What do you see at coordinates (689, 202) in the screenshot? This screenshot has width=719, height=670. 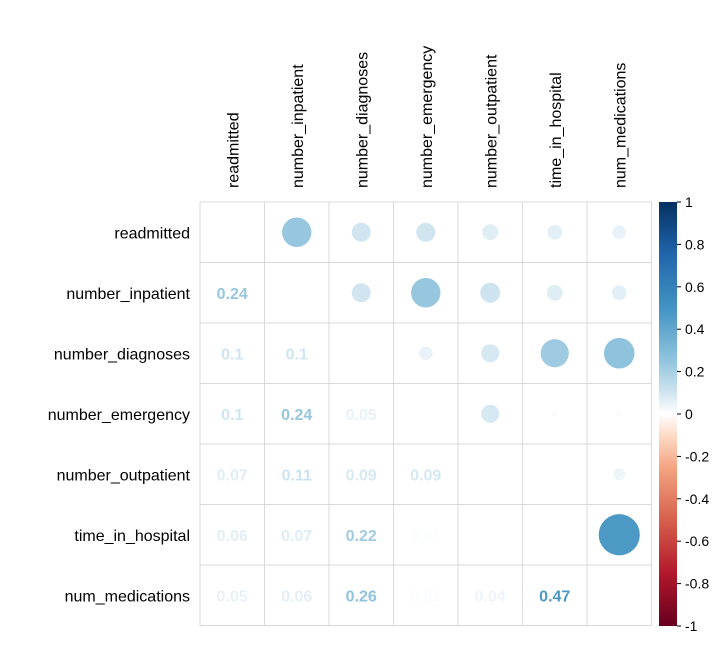 I see `colorbar-tick-label: 1` at bounding box center [689, 202].